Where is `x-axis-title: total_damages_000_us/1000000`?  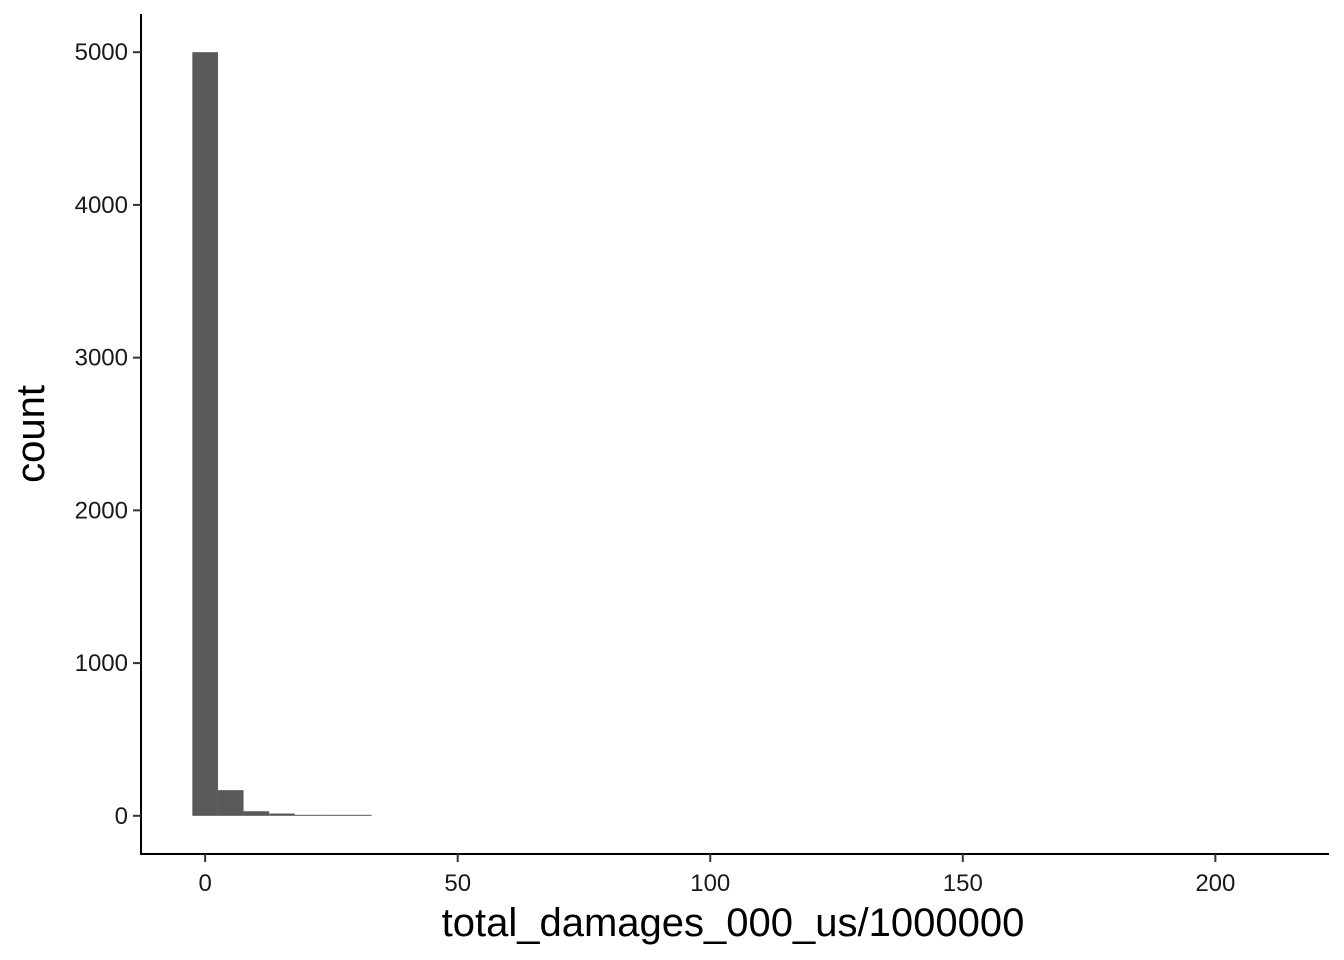
x-axis-title: total_damages_000_us/1000000 is located at coordinates (733, 923).